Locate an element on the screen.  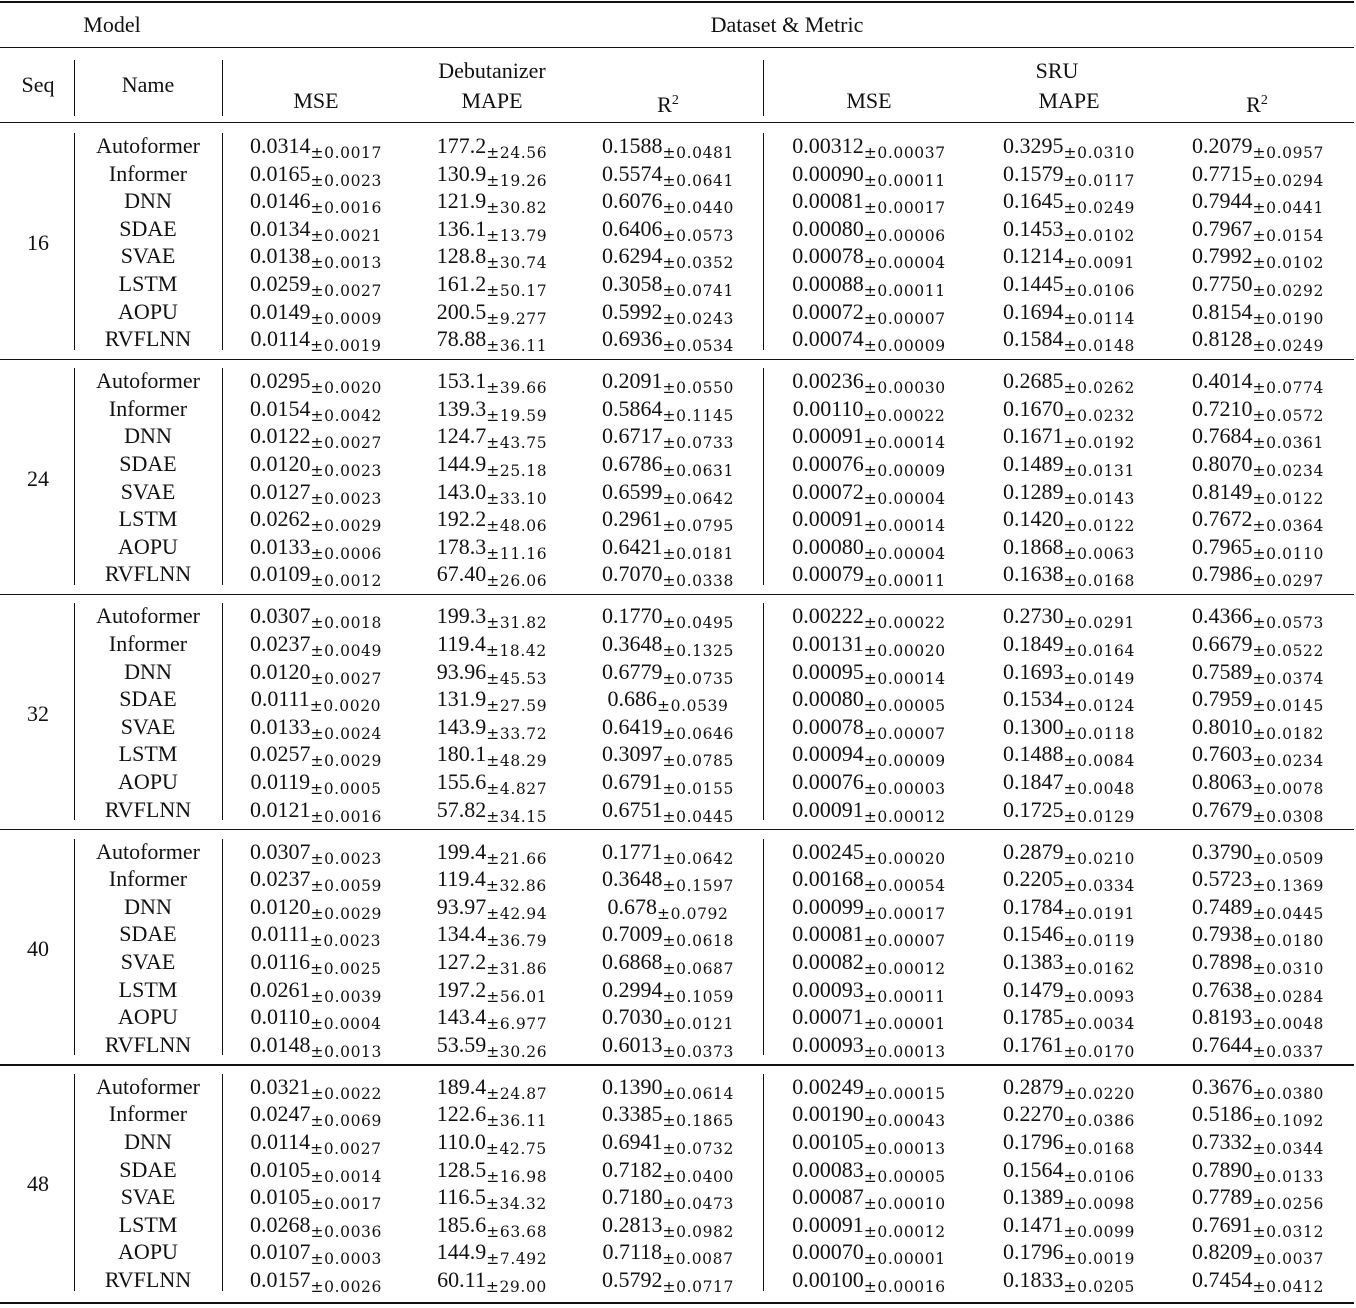
std: ±43.75 is located at coordinates (516, 443).